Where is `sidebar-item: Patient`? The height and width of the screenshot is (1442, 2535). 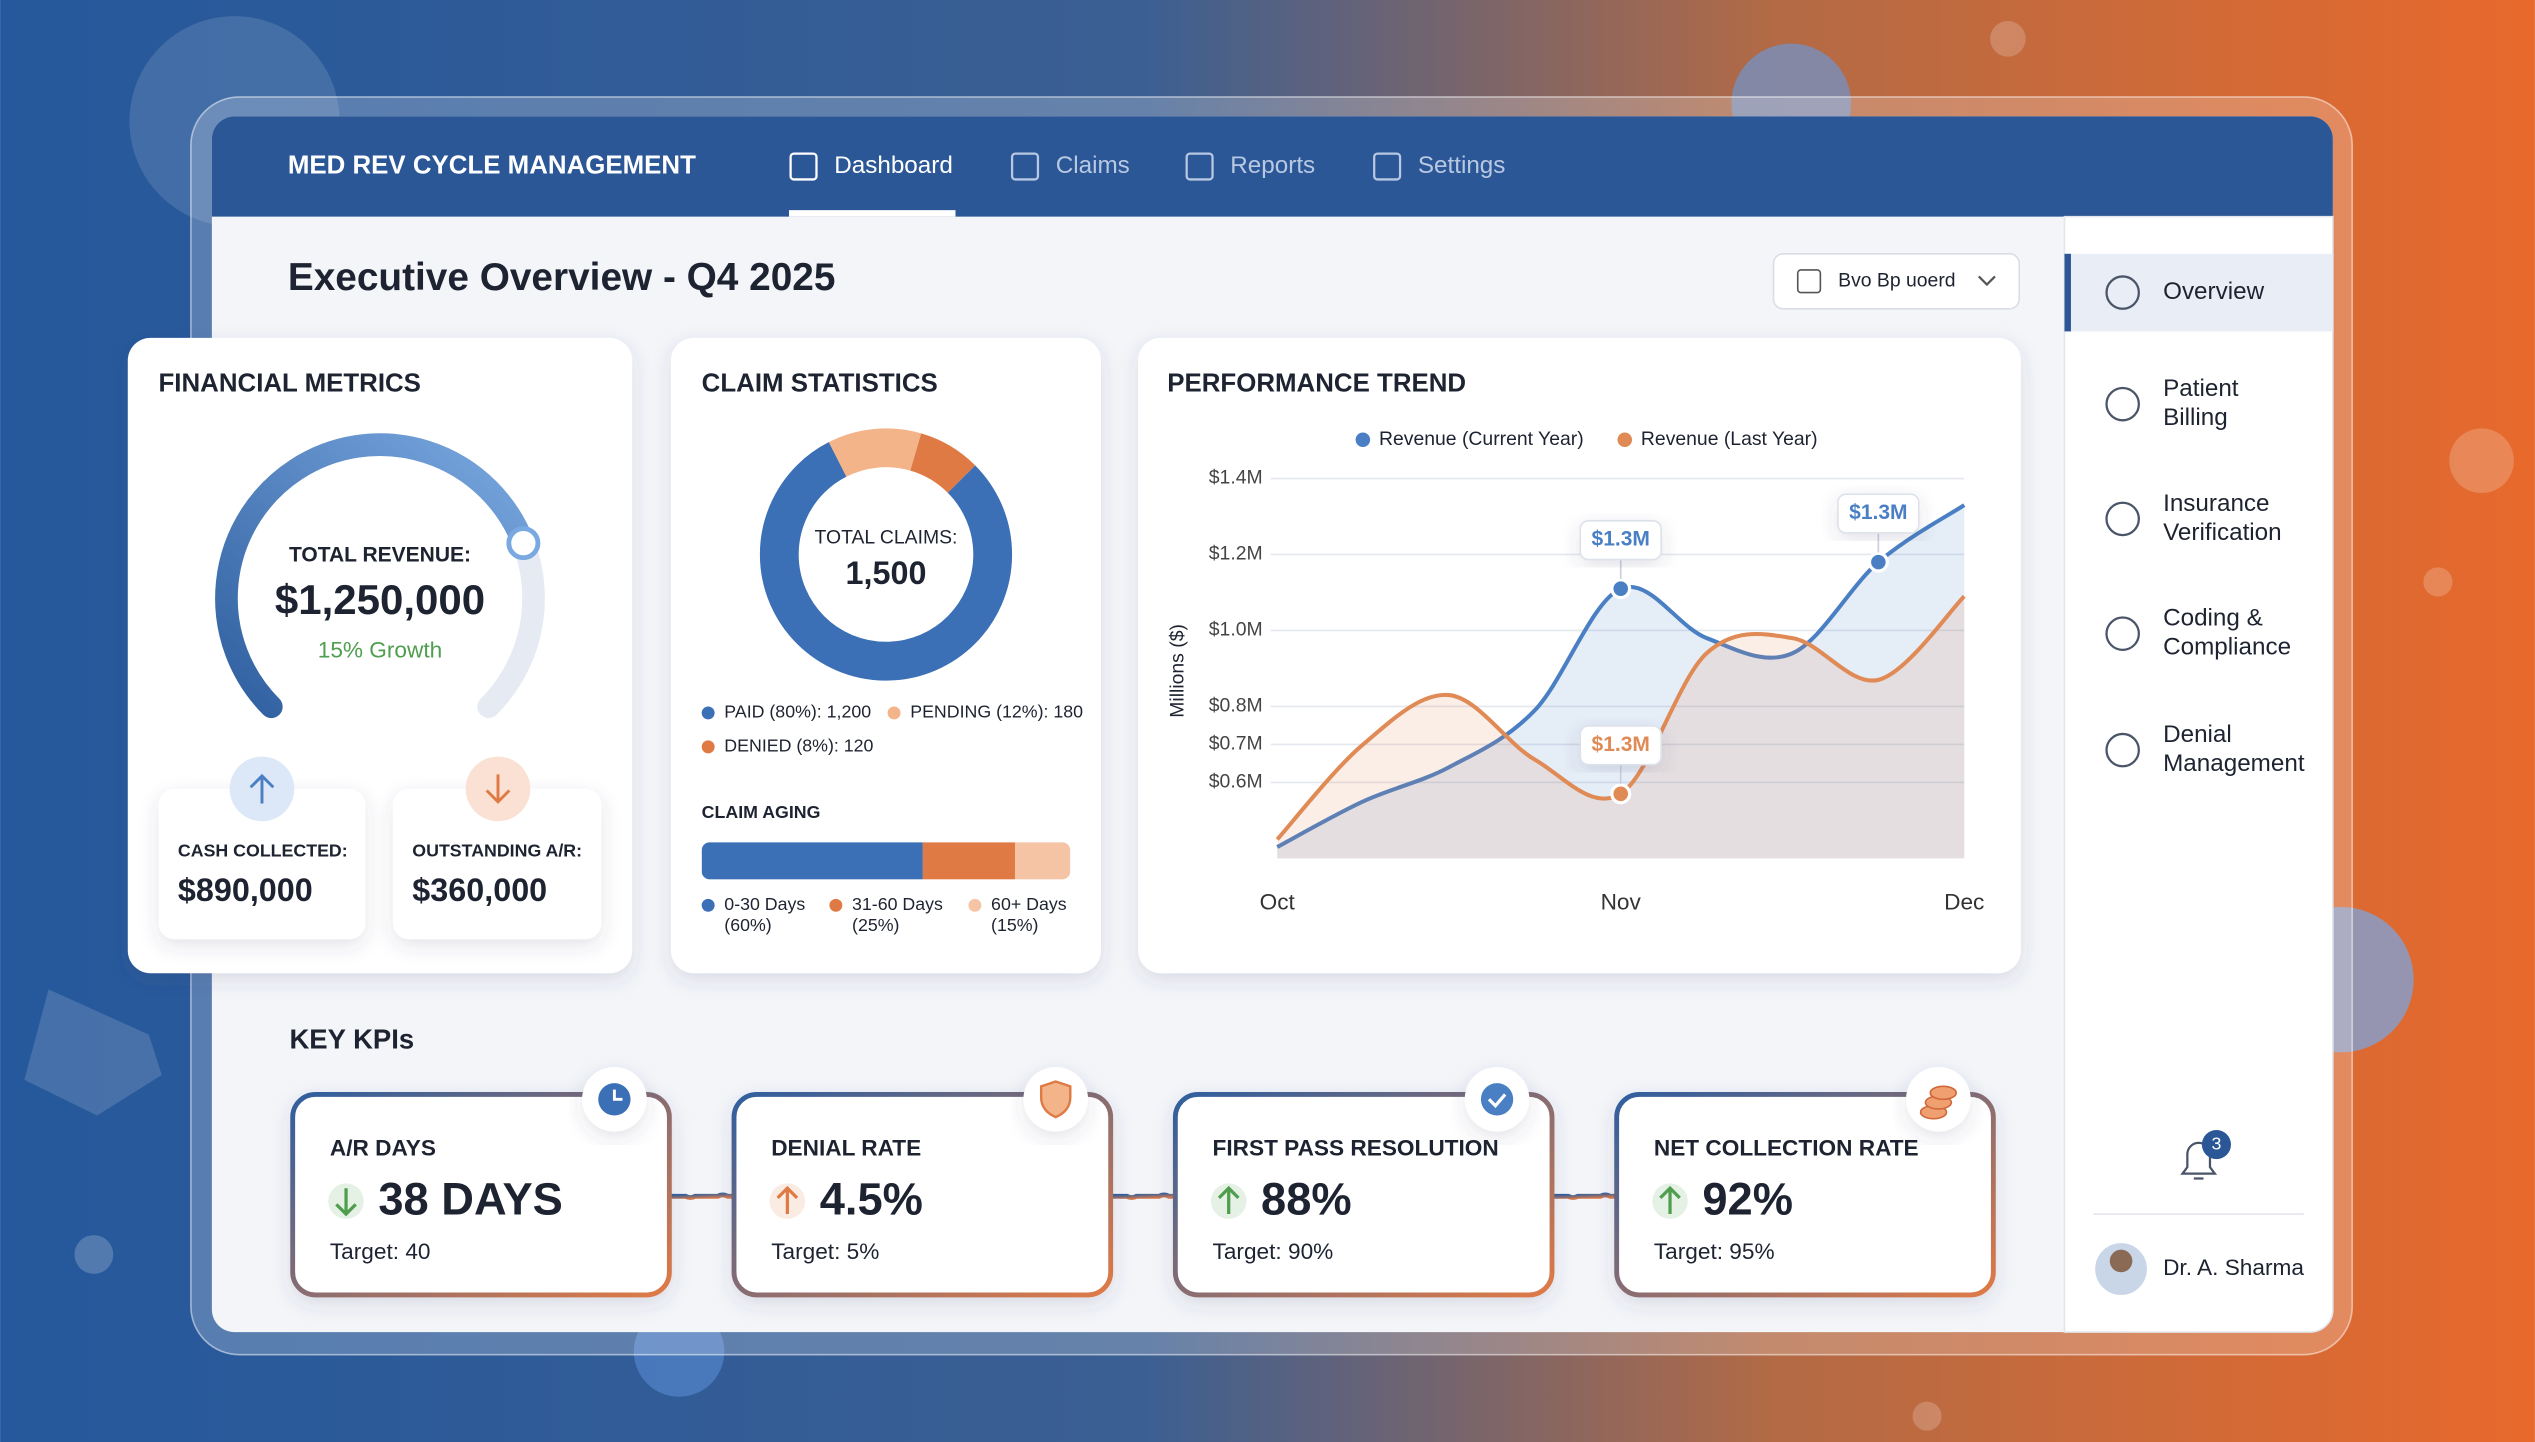 sidebar-item: Patient is located at coordinates (2201, 388).